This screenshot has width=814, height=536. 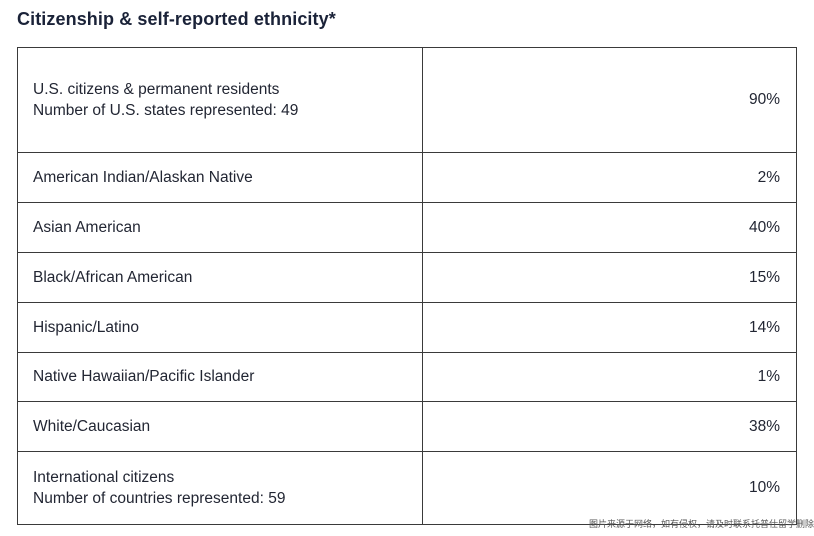 What do you see at coordinates (156, 89) in the screenshot?
I see `row-label: U.S. citizens & permanent residents` at bounding box center [156, 89].